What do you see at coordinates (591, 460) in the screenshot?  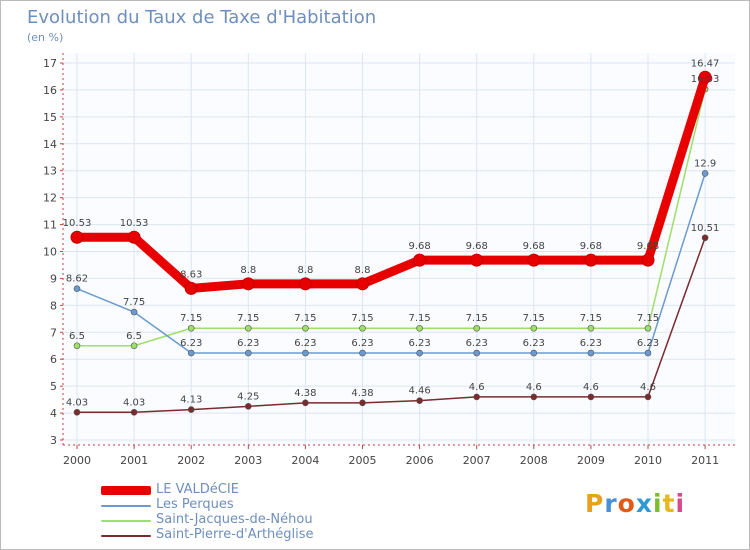 I see `x-tick-label: 2009` at bounding box center [591, 460].